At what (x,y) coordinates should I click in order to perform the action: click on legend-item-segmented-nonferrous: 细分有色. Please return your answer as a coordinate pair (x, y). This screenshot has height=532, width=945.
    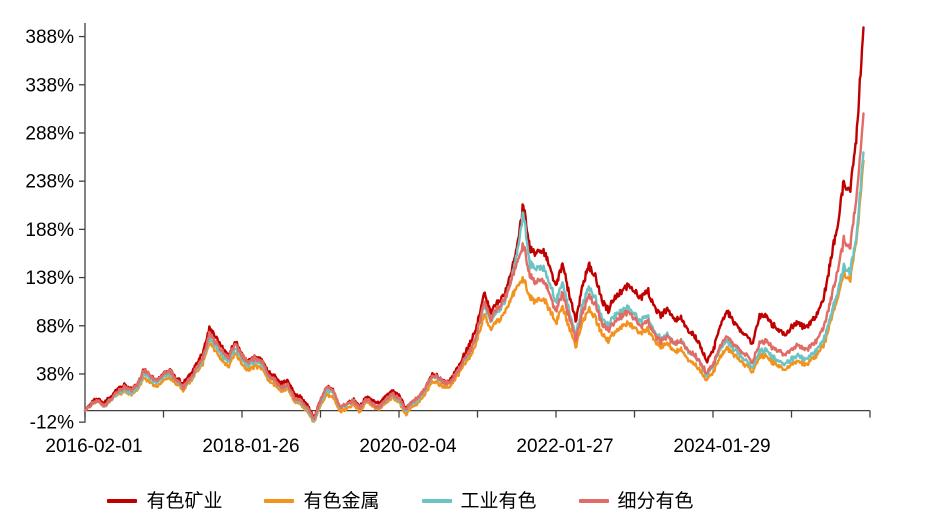
    Looking at the image, I should click on (636, 501).